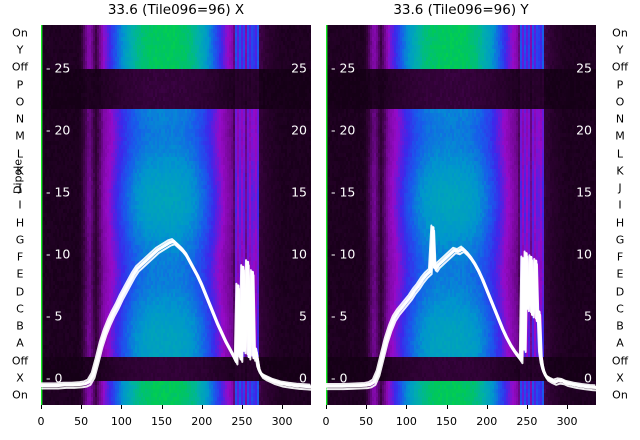  I want to click on panel-title-y: 33.6 (Tile096=96) Y, so click(461, 10).